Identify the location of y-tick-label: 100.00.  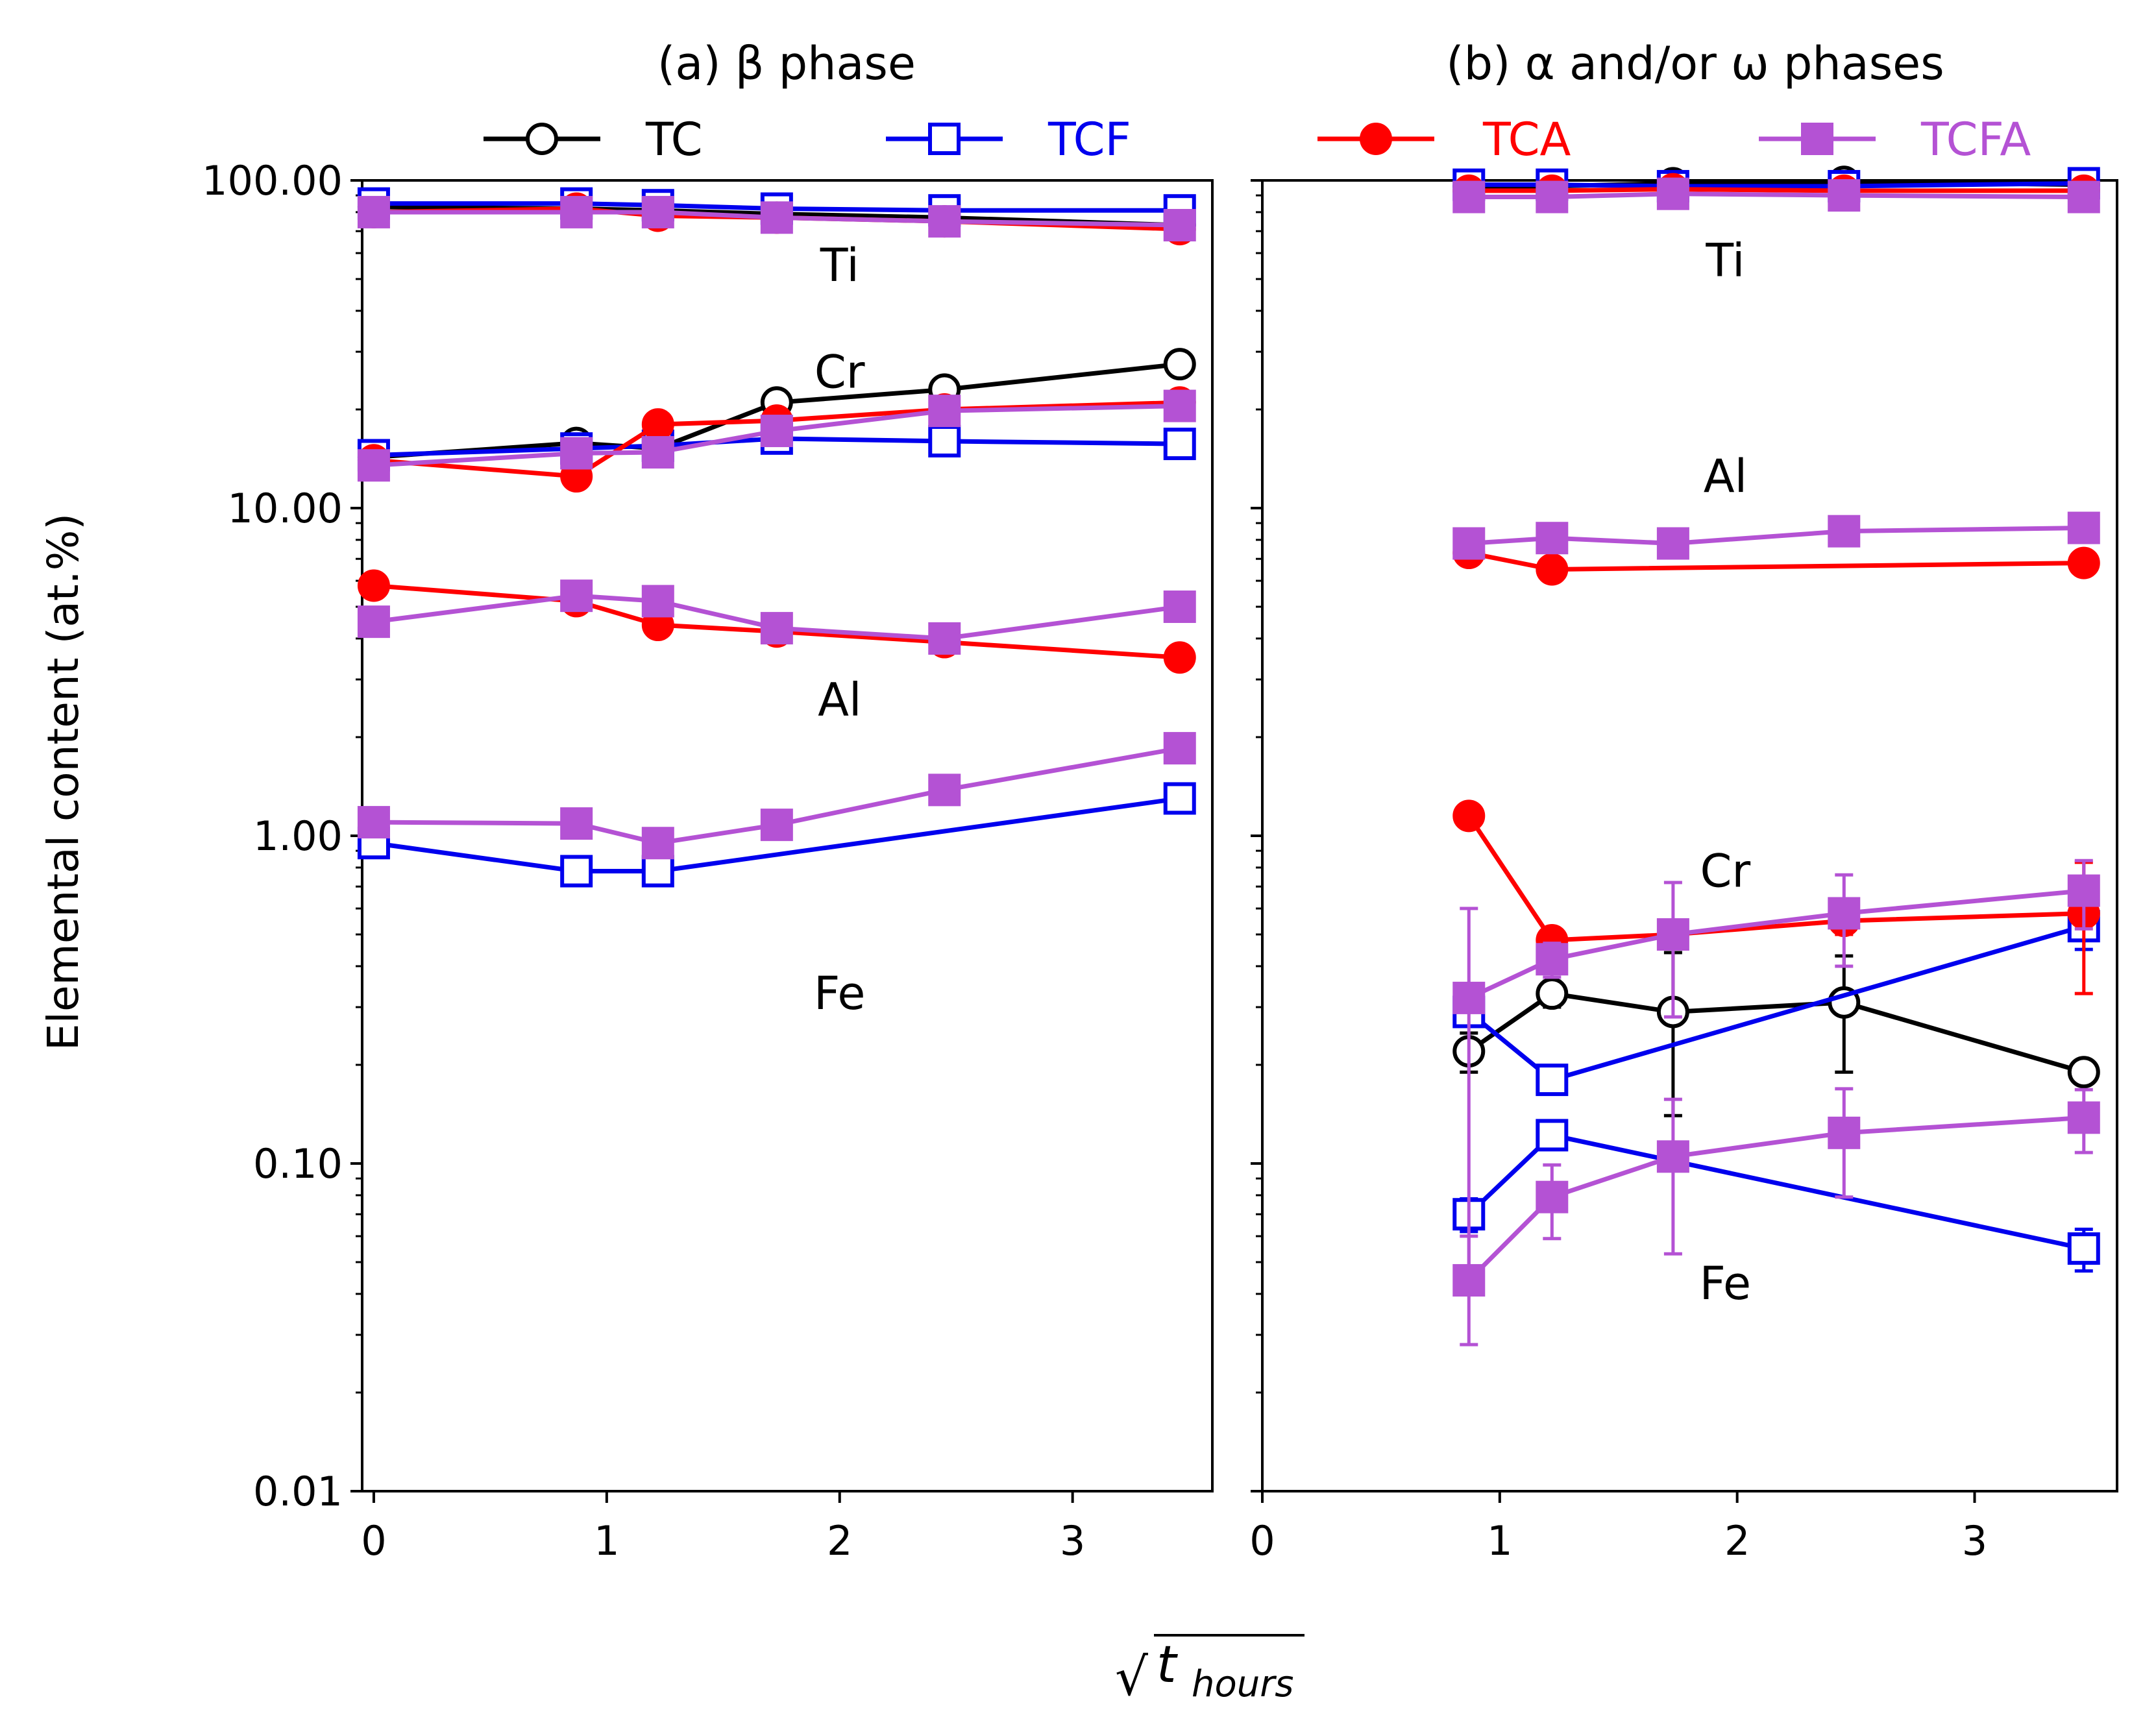
(272, 180).